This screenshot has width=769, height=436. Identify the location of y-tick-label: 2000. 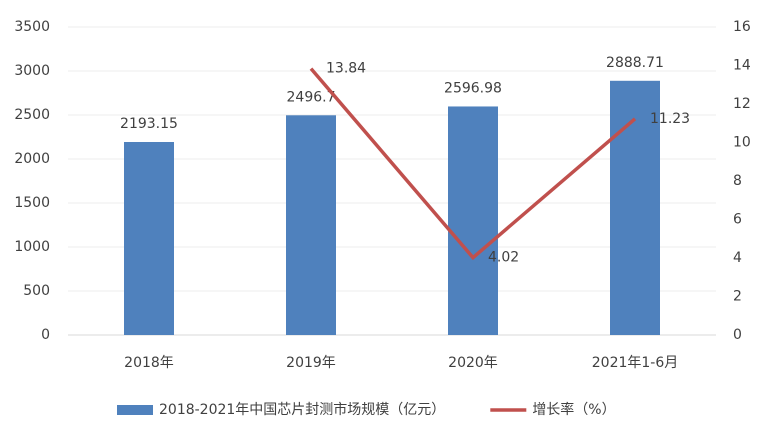
(32, 159).